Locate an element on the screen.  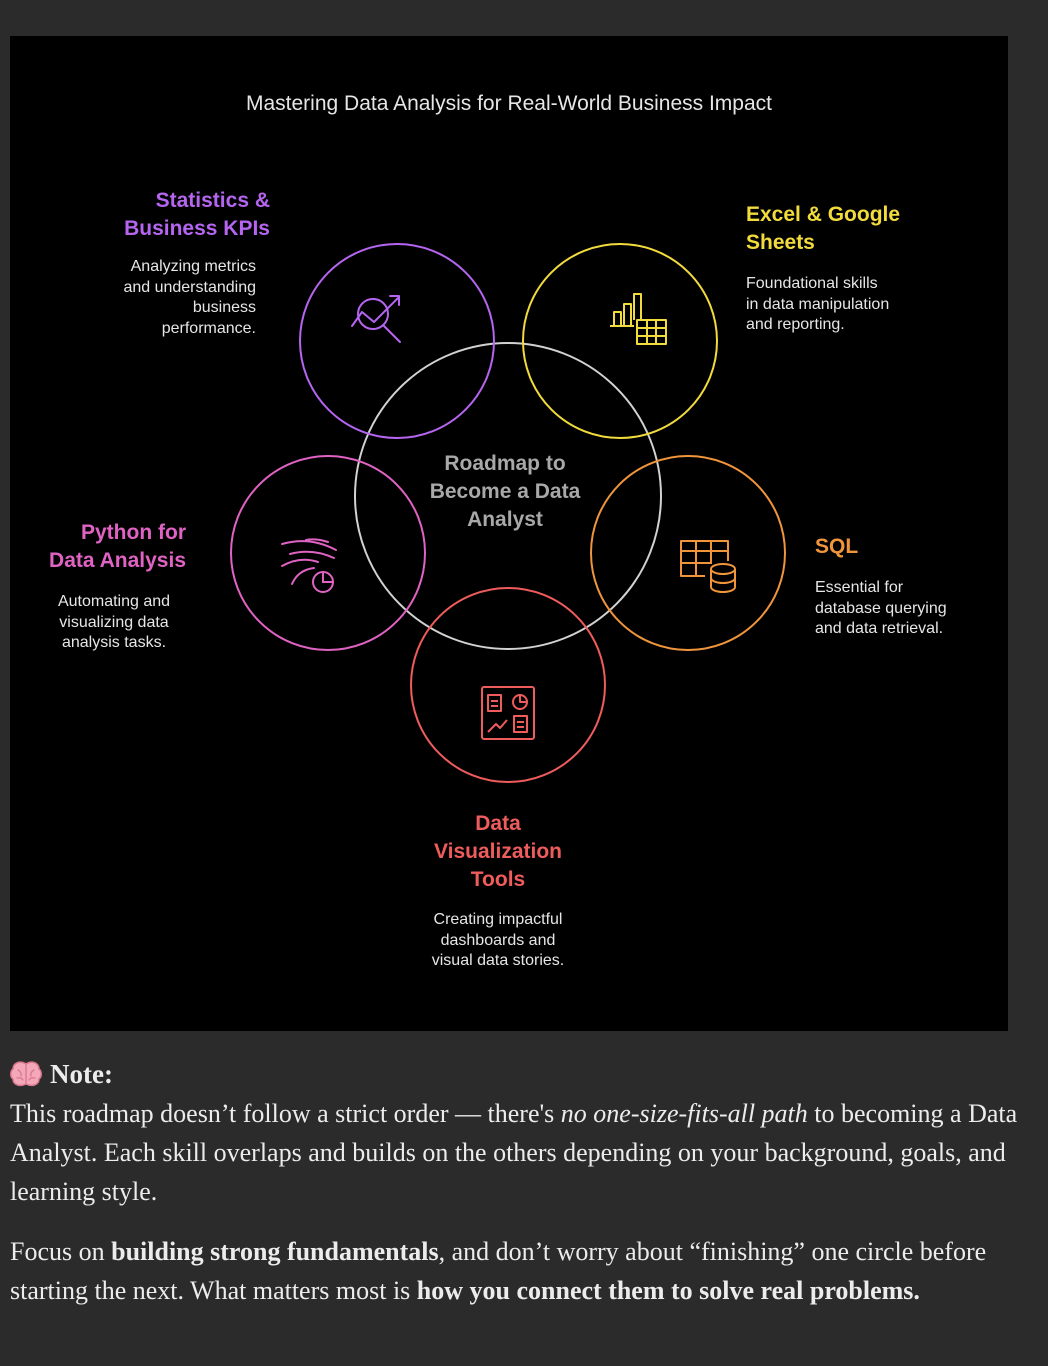
python-title: Python for Data Analysis is located at coordinates (117, 546).